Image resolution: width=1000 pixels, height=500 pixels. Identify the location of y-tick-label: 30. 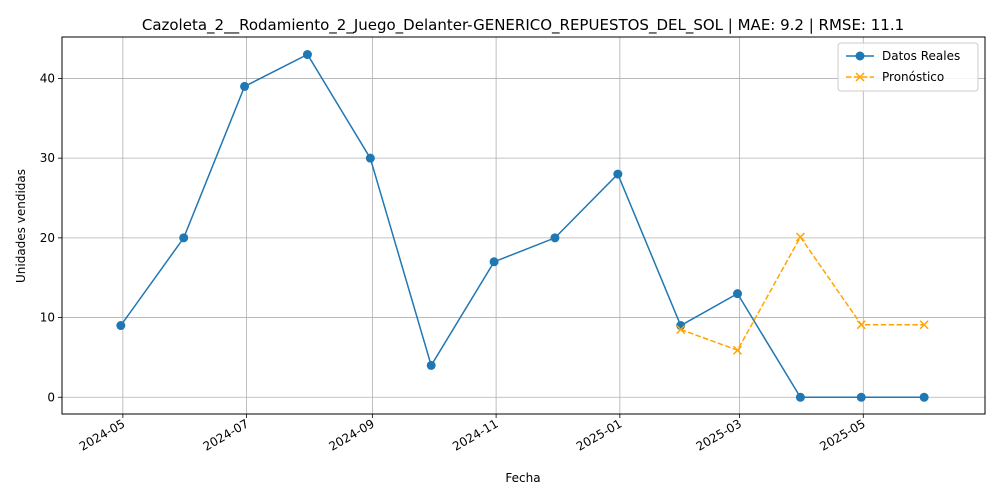
(47, 158).